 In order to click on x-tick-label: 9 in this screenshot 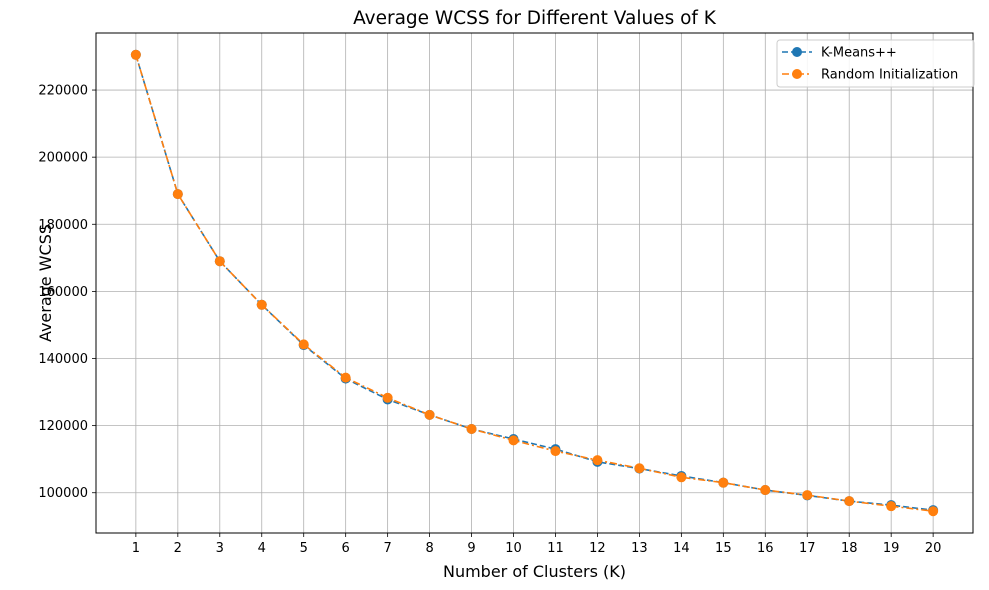, I will do `click(471, 548)`.